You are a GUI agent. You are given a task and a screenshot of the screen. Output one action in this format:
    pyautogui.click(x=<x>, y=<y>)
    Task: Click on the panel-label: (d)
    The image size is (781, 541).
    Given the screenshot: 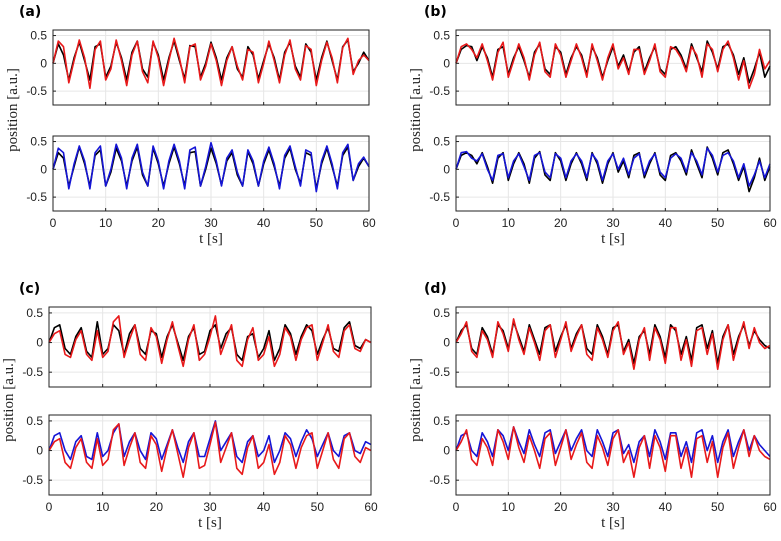 What is the action you would take?
    pyautogui.click(x=435, y=289)
    